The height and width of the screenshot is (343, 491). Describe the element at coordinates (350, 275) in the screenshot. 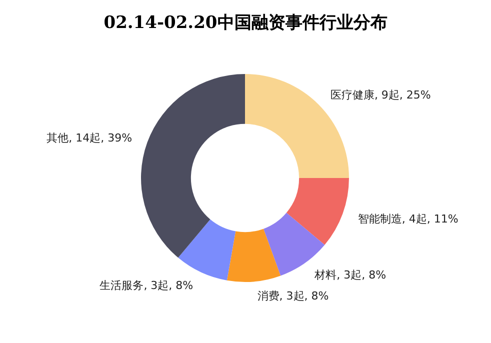

I see `slice-label: 材料, 3起, 8%` at that location.